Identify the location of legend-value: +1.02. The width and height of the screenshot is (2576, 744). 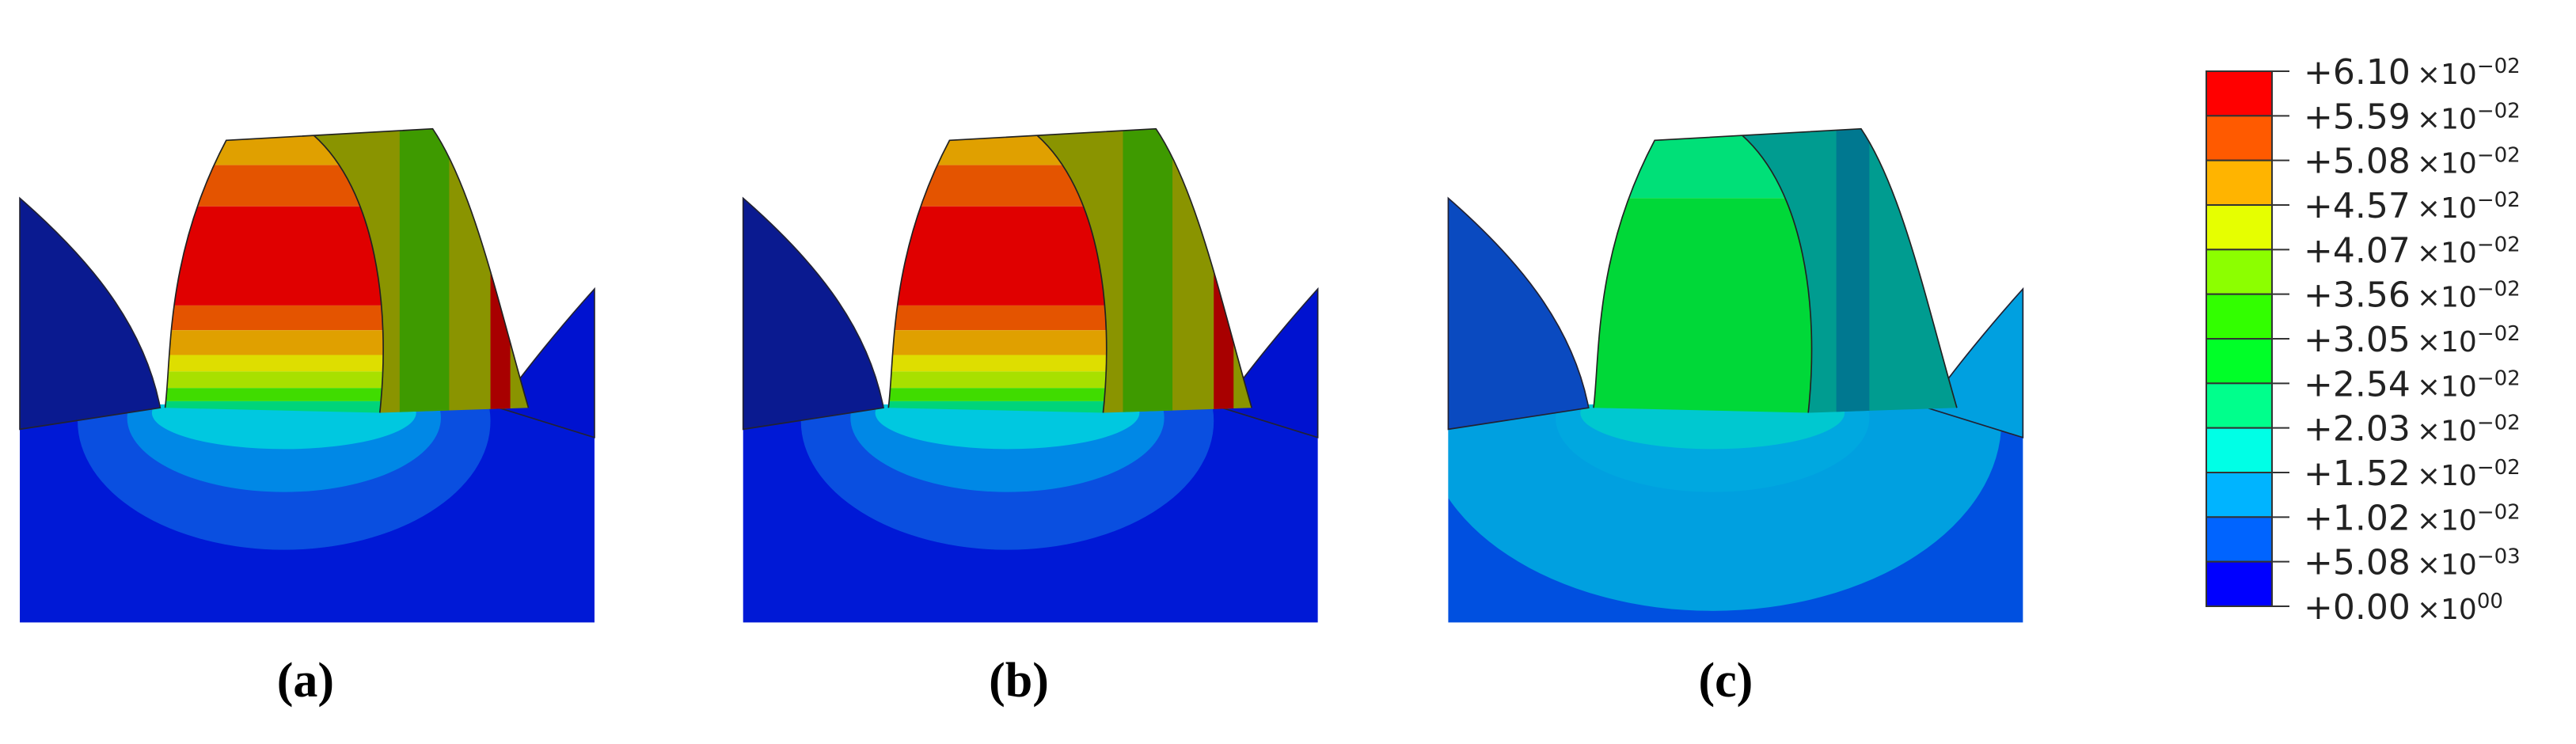
(2358, 518).